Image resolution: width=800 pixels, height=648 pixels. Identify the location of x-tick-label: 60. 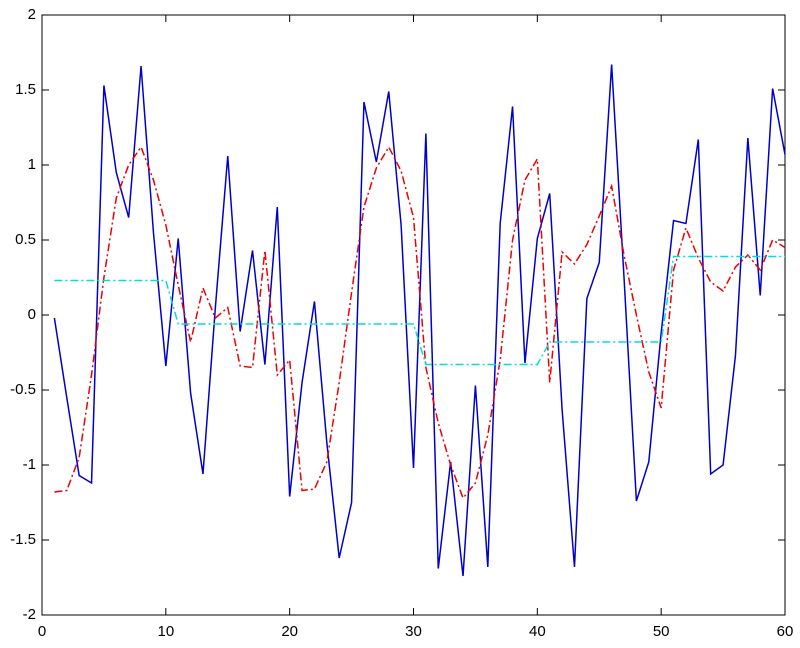
(785, 631).